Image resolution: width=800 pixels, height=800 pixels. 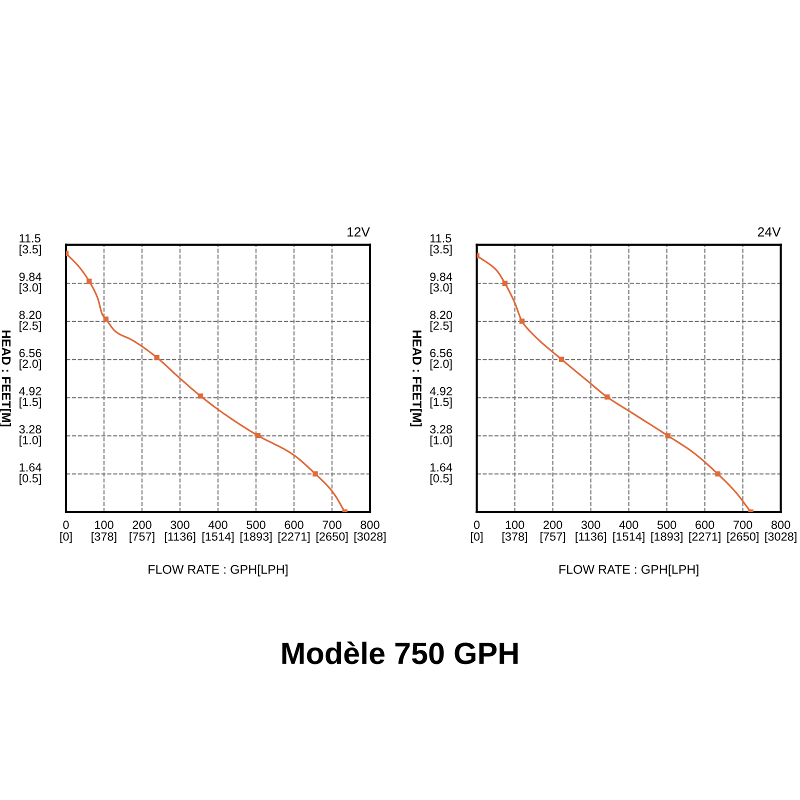 What do you see at coordinates (769, 231) in the screenshot?
I see `chart-title: 24V` at bounding box center [769, 231].